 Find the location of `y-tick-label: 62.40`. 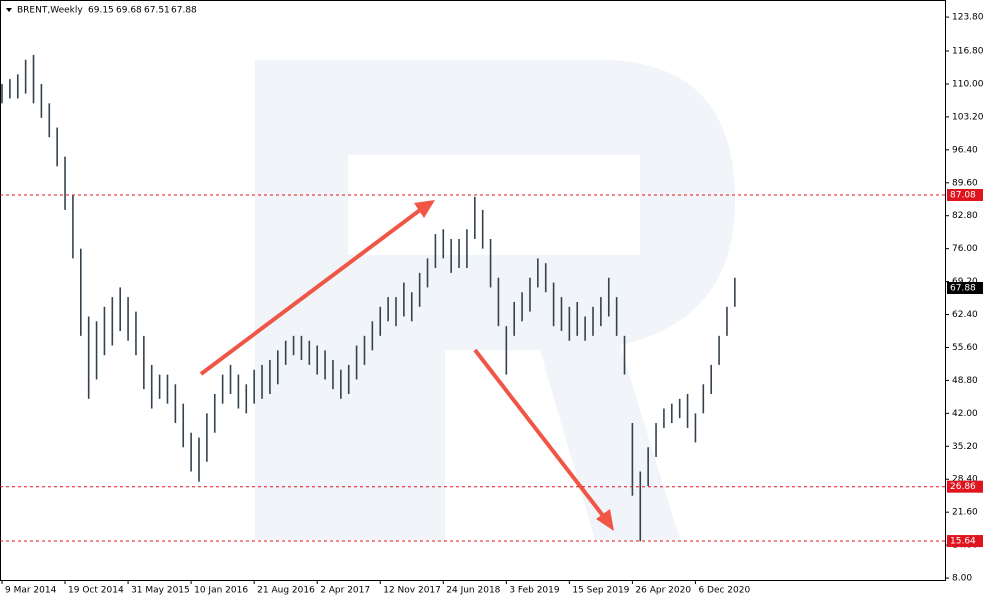

y-tick-label: 62.40 is located at coordinates (965, 315).